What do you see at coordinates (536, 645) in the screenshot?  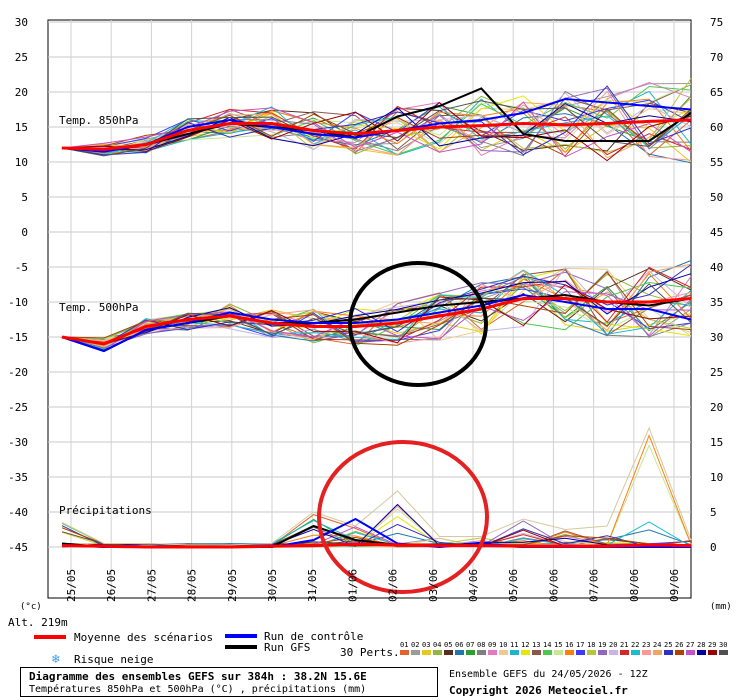 I see `pert-number-label: 13` at bounding box center [536, 645].